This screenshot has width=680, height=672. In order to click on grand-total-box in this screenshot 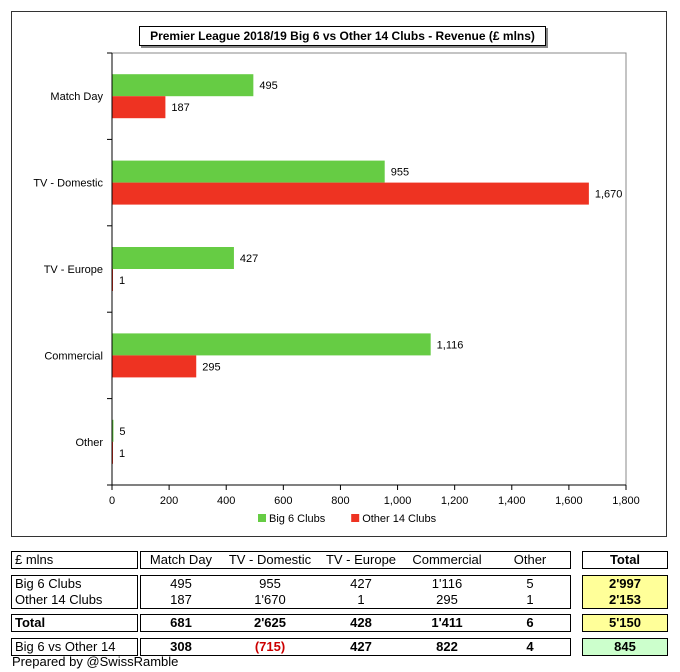, I will do `click(625, 623)`.